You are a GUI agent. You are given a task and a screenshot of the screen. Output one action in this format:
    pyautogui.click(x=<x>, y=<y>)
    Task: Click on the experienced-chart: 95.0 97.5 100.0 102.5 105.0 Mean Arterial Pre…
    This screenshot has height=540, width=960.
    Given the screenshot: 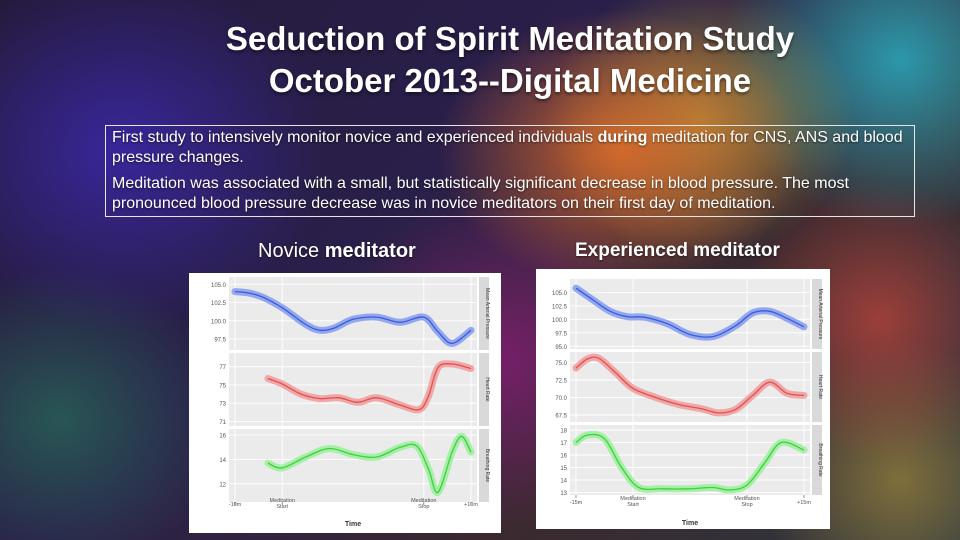 What is the action you would take?
    pyautogui.click(x=683, y=399)
    